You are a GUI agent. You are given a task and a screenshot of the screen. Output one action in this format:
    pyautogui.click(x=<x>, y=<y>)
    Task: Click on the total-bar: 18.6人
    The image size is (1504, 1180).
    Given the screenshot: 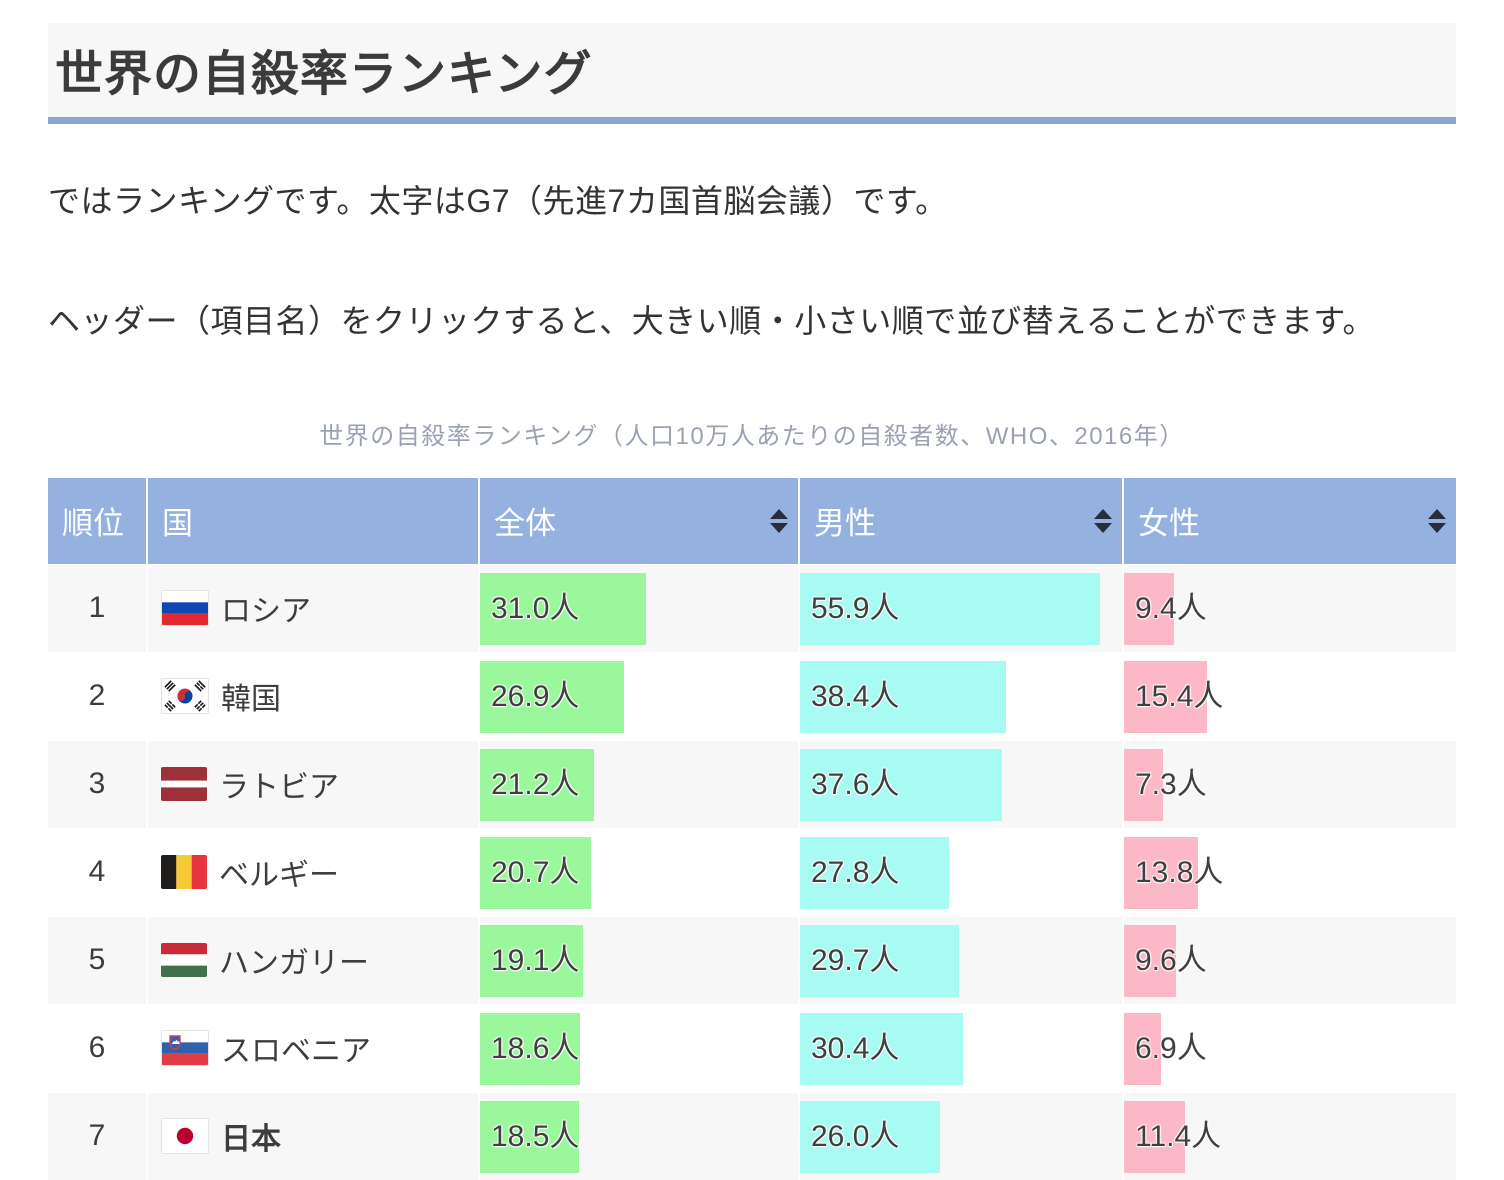 What is the action you would take?
    pyautogui.click(x=530, y=1048)
    